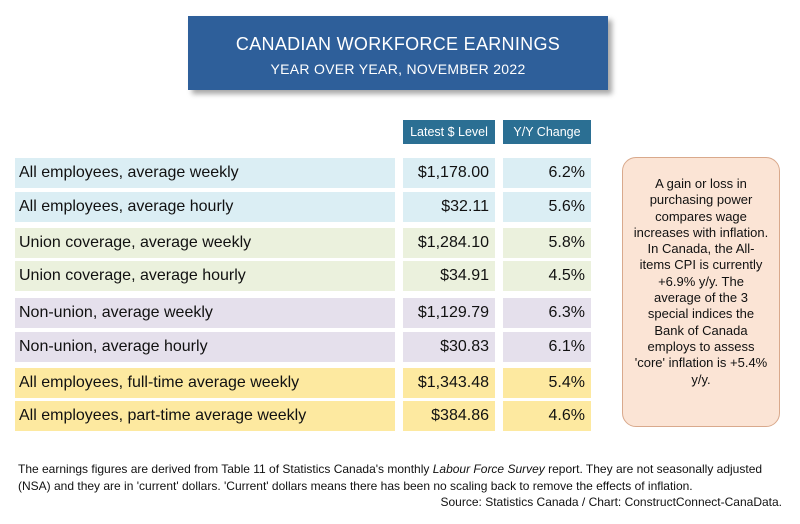 This screenshot has width=800, height=524. What do you see at coordinates (449, 132) in the screenshot?
I see `column-header-level: Latest $ Level` at bounding box center [449, 132].